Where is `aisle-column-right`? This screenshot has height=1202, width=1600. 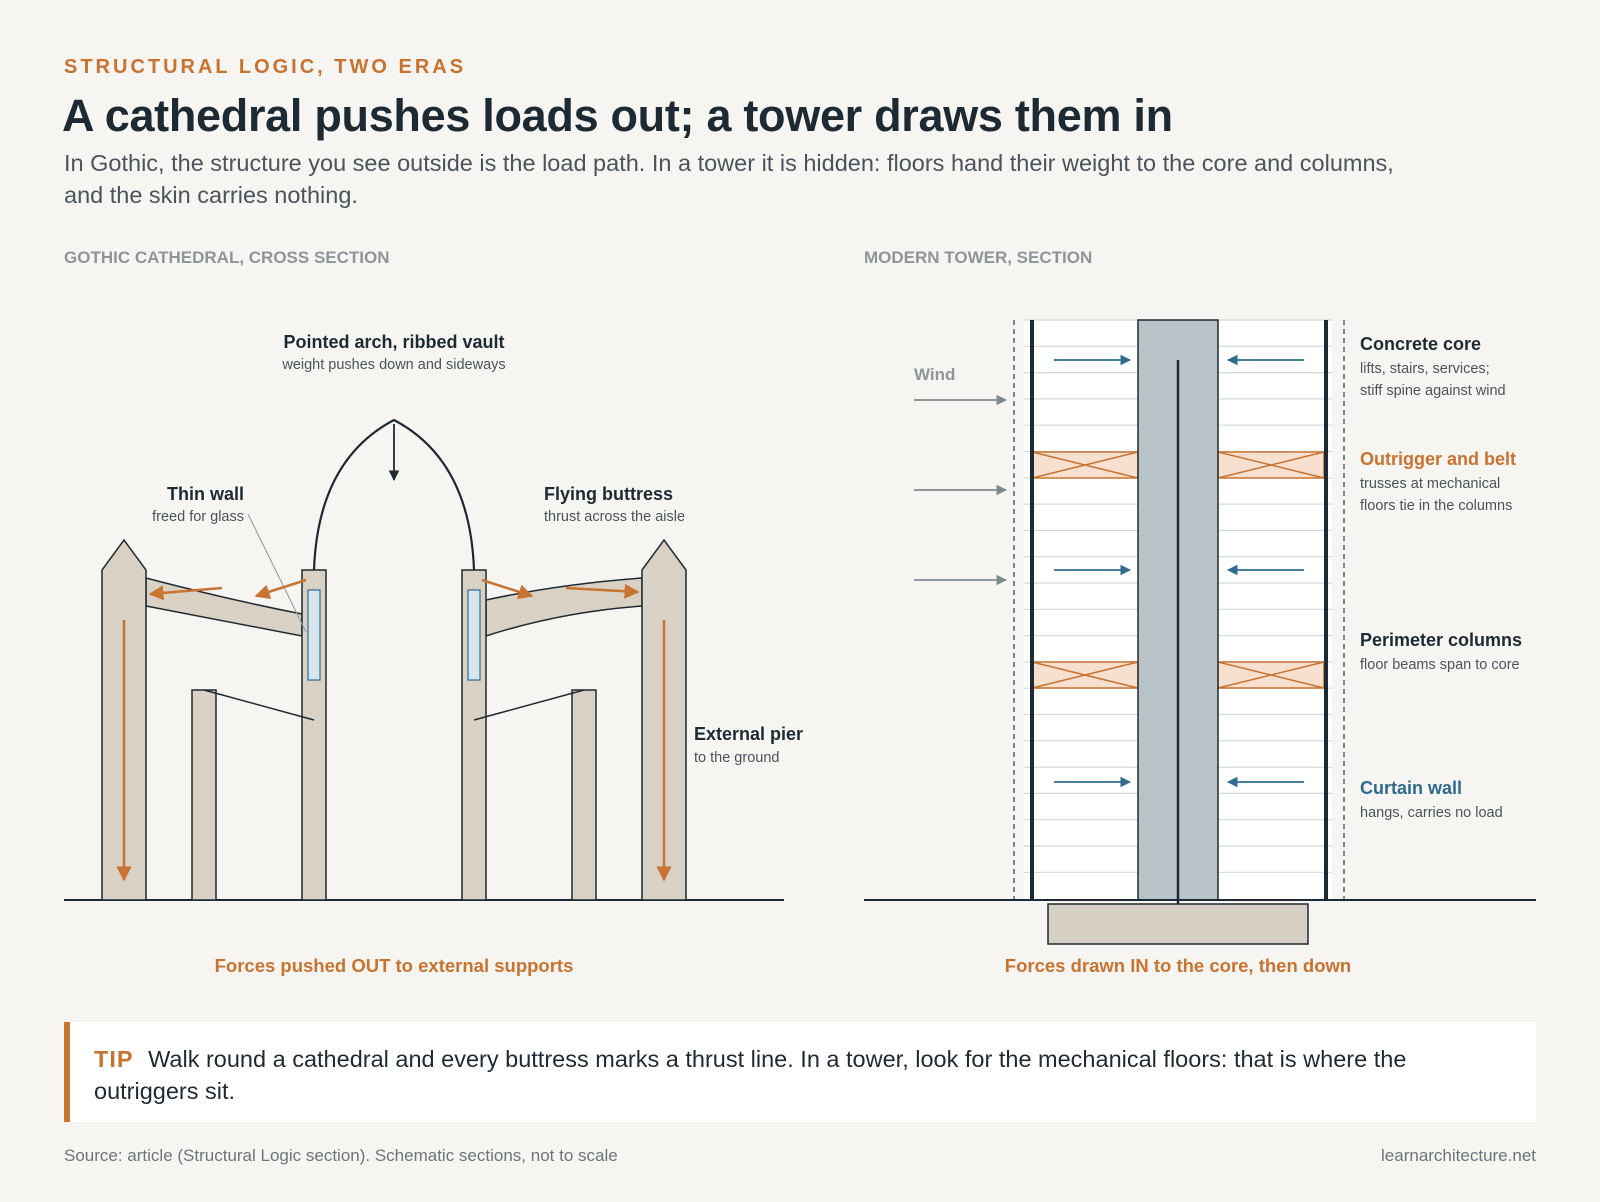 aisle-column-right is located at coordinates (584, 795).